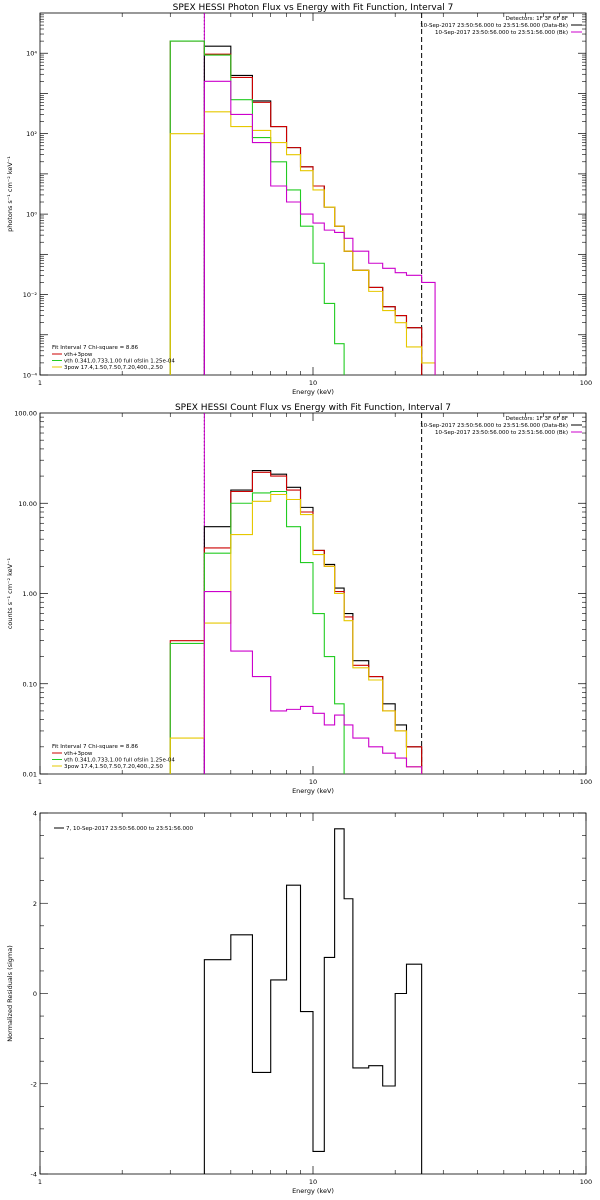 The image size is (600, 1200). I want to click on y-axis-label: counts s⁻¹ cm⁻² keV⁻¹, so click(10, 593).